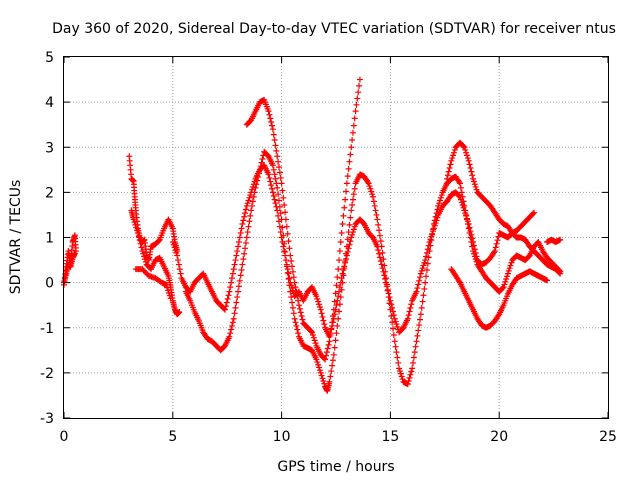 This screenshot has width=640, height=480. I want to click on y-axis-label: SDTVAR / TECUs, so click(16, 237).